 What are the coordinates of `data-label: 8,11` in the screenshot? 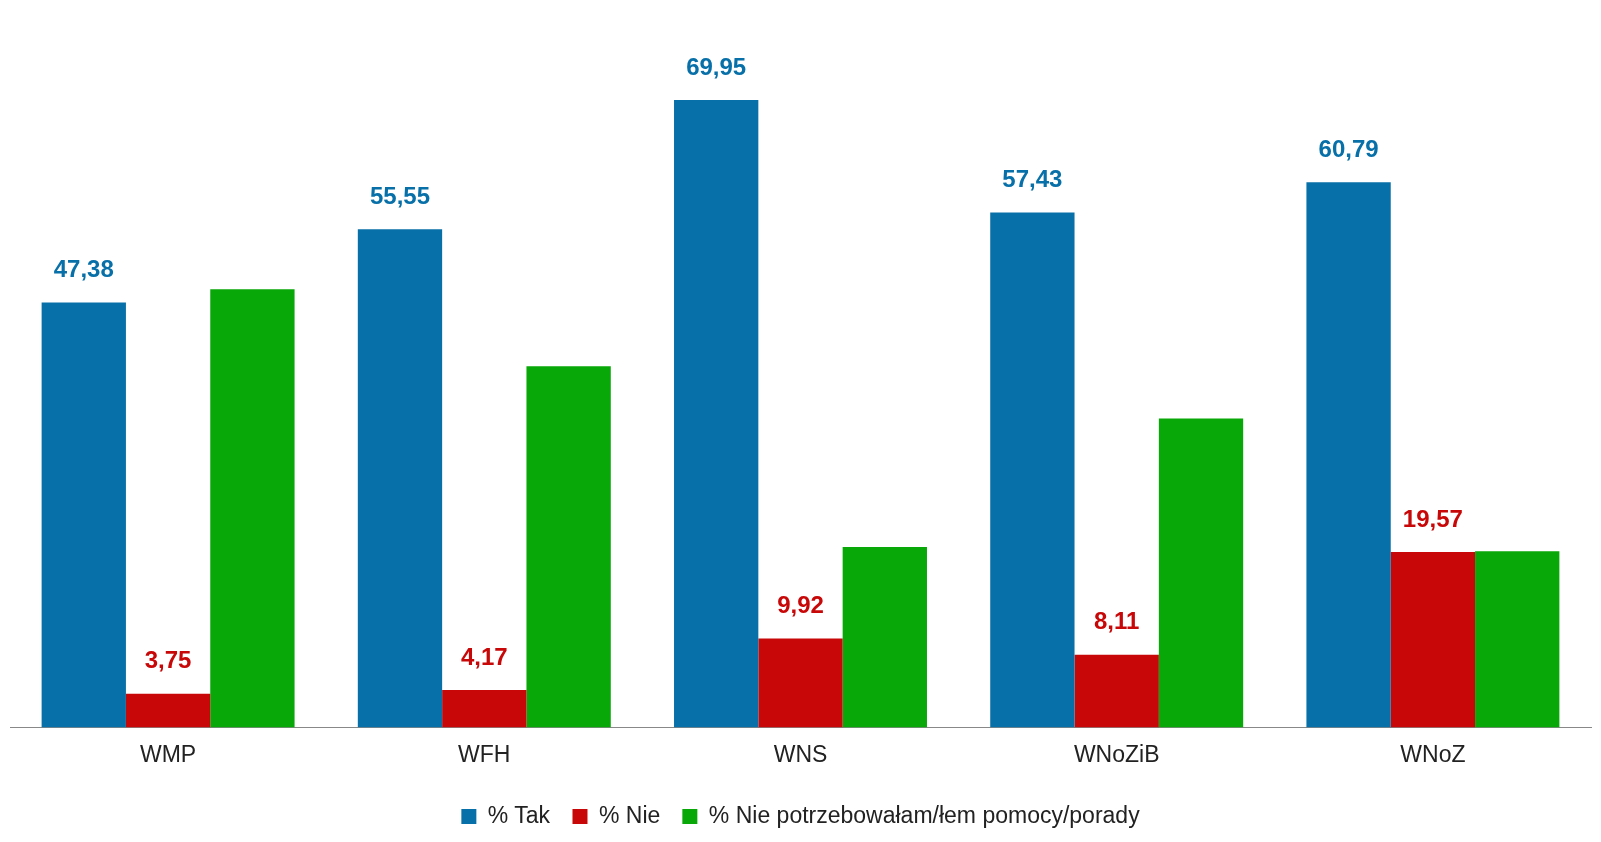 It's located at (1117, 621).